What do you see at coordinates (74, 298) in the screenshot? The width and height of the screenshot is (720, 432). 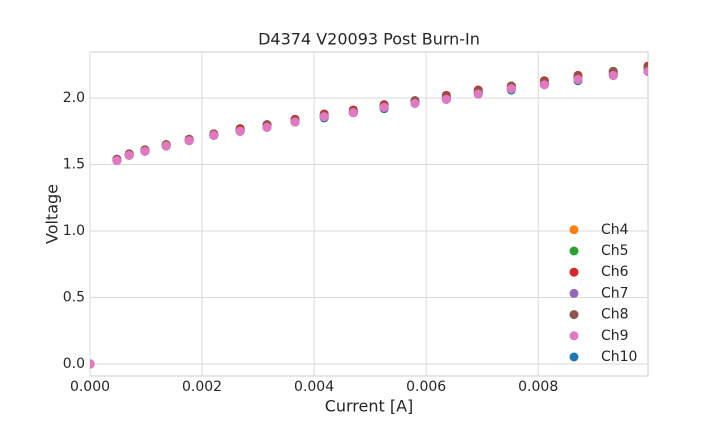 I see `y-tick-label: 0.5` at bounding box center [74, 298].